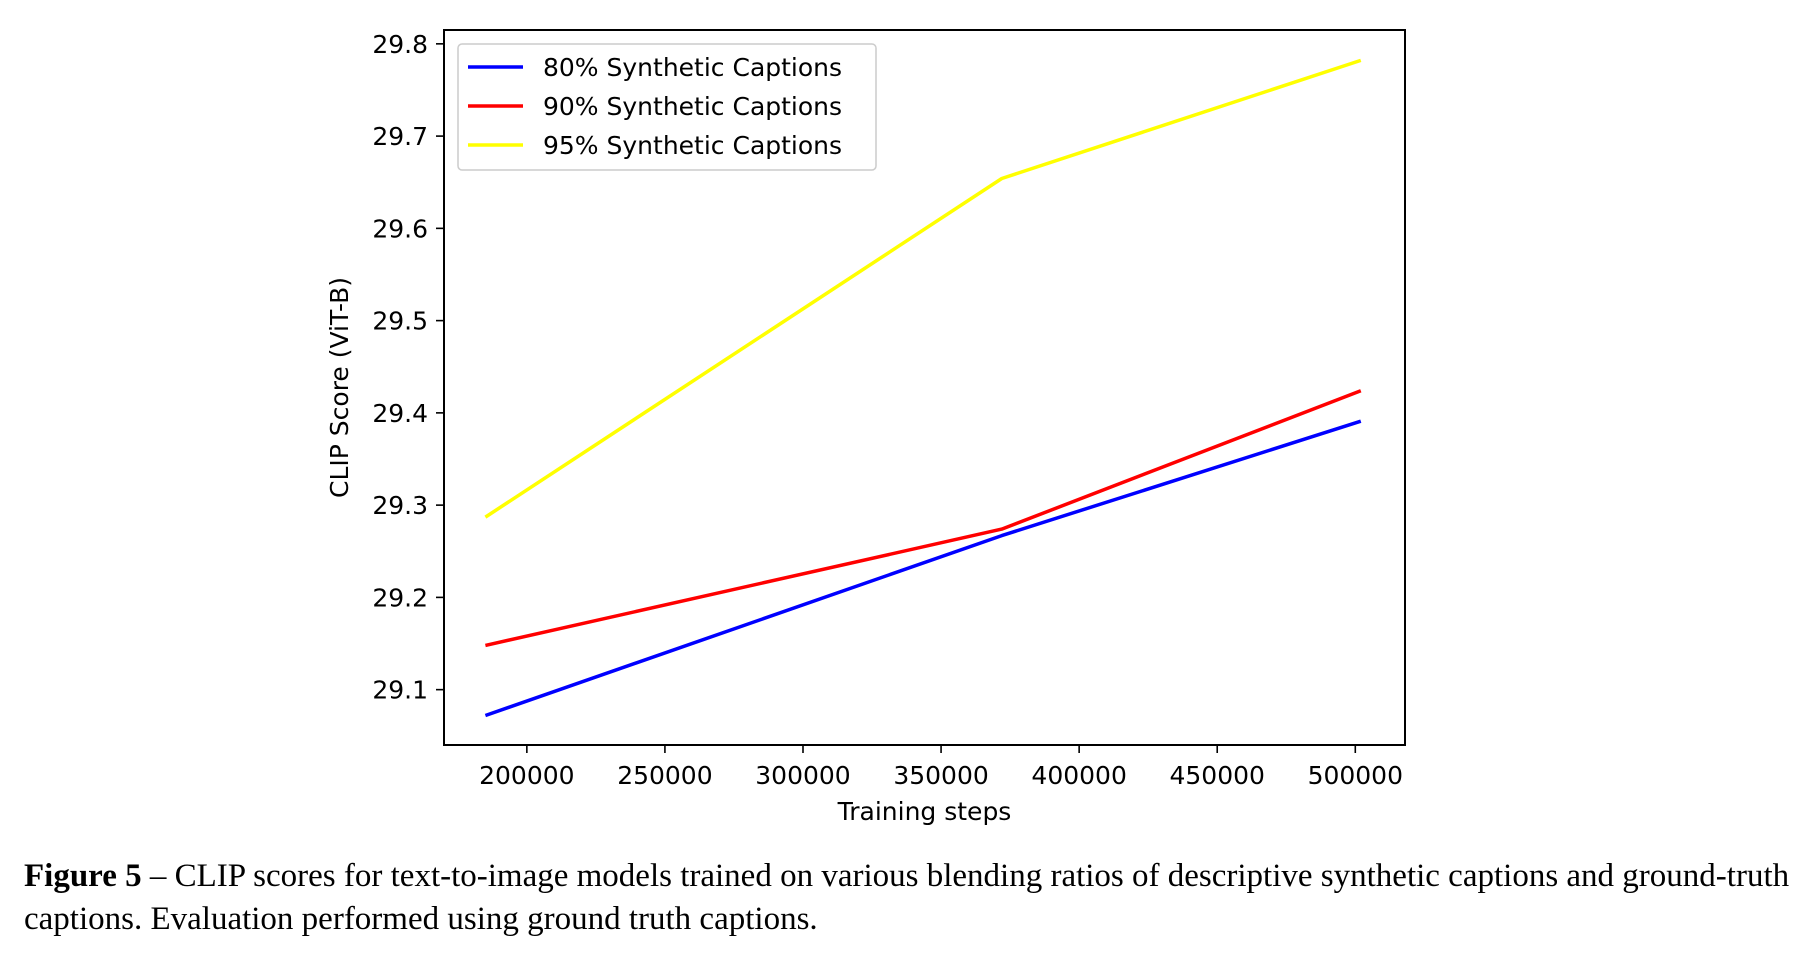  I want to click on y-tick-label: 29.2, so click(400, 597).